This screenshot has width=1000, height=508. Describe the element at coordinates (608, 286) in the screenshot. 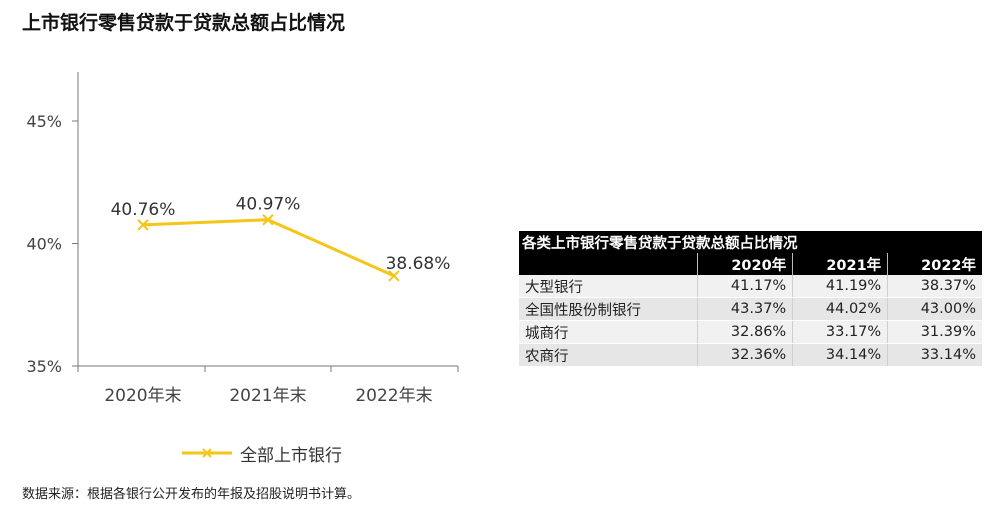

I see `row-label: 大型银行` at that location.